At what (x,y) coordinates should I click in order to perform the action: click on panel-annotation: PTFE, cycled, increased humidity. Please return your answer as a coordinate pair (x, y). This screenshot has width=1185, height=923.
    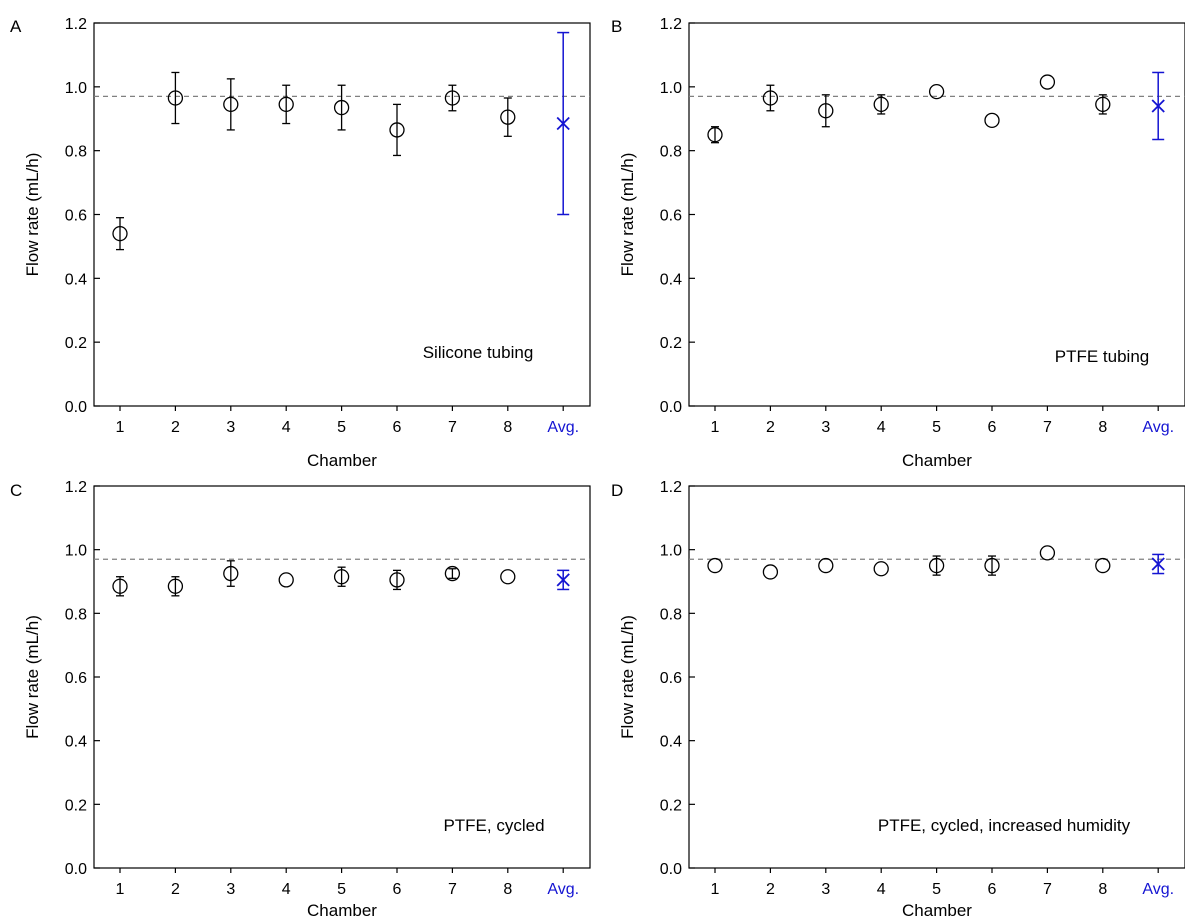
    Looking at the image, I should click on (1004, 825).